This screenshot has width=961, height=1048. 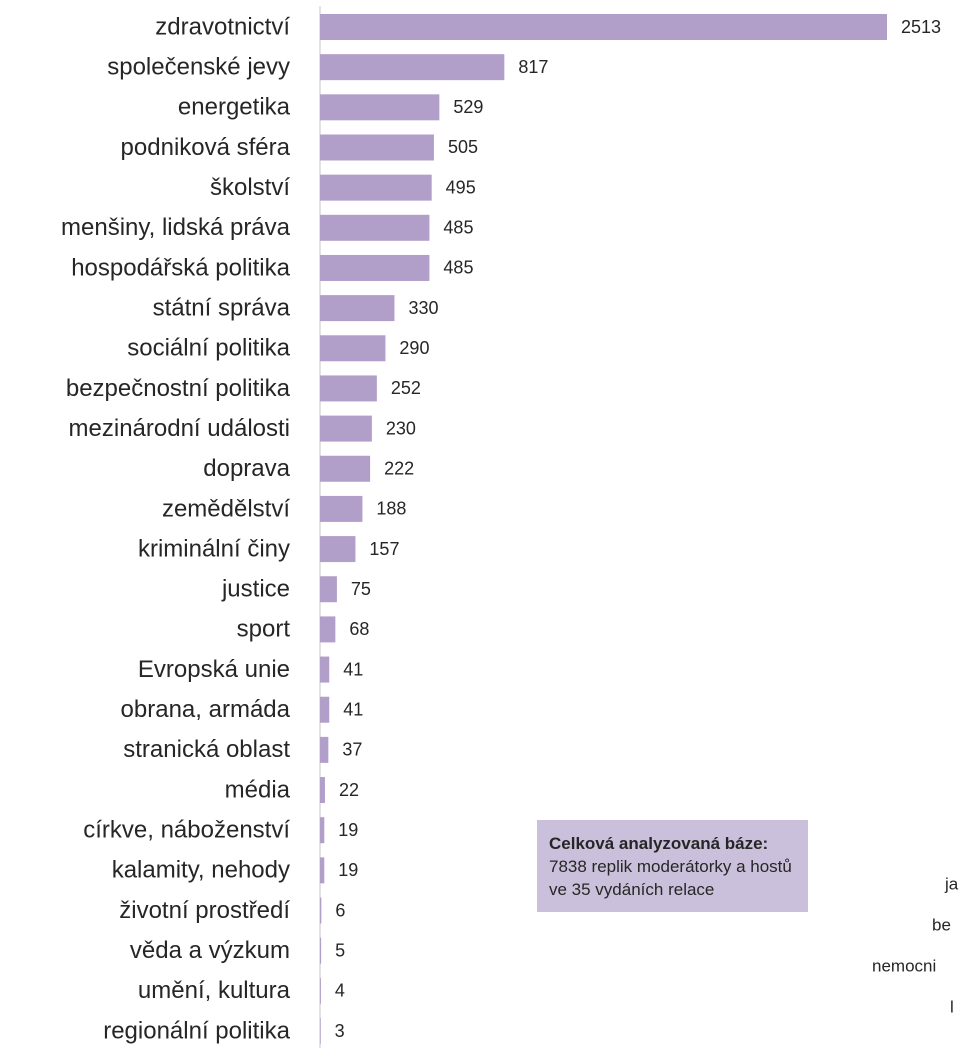 I want to click on value-label: 5, so click(x=340, y=950).